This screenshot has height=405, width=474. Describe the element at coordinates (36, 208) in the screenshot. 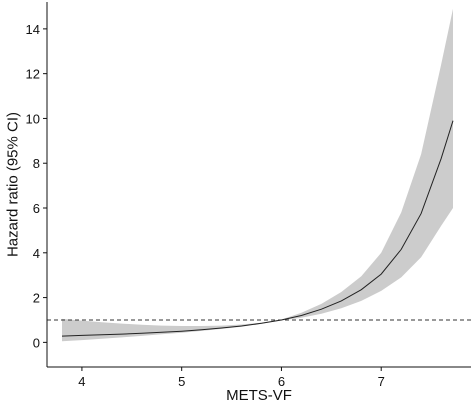

I see `y-tick-label: 6` at that location.